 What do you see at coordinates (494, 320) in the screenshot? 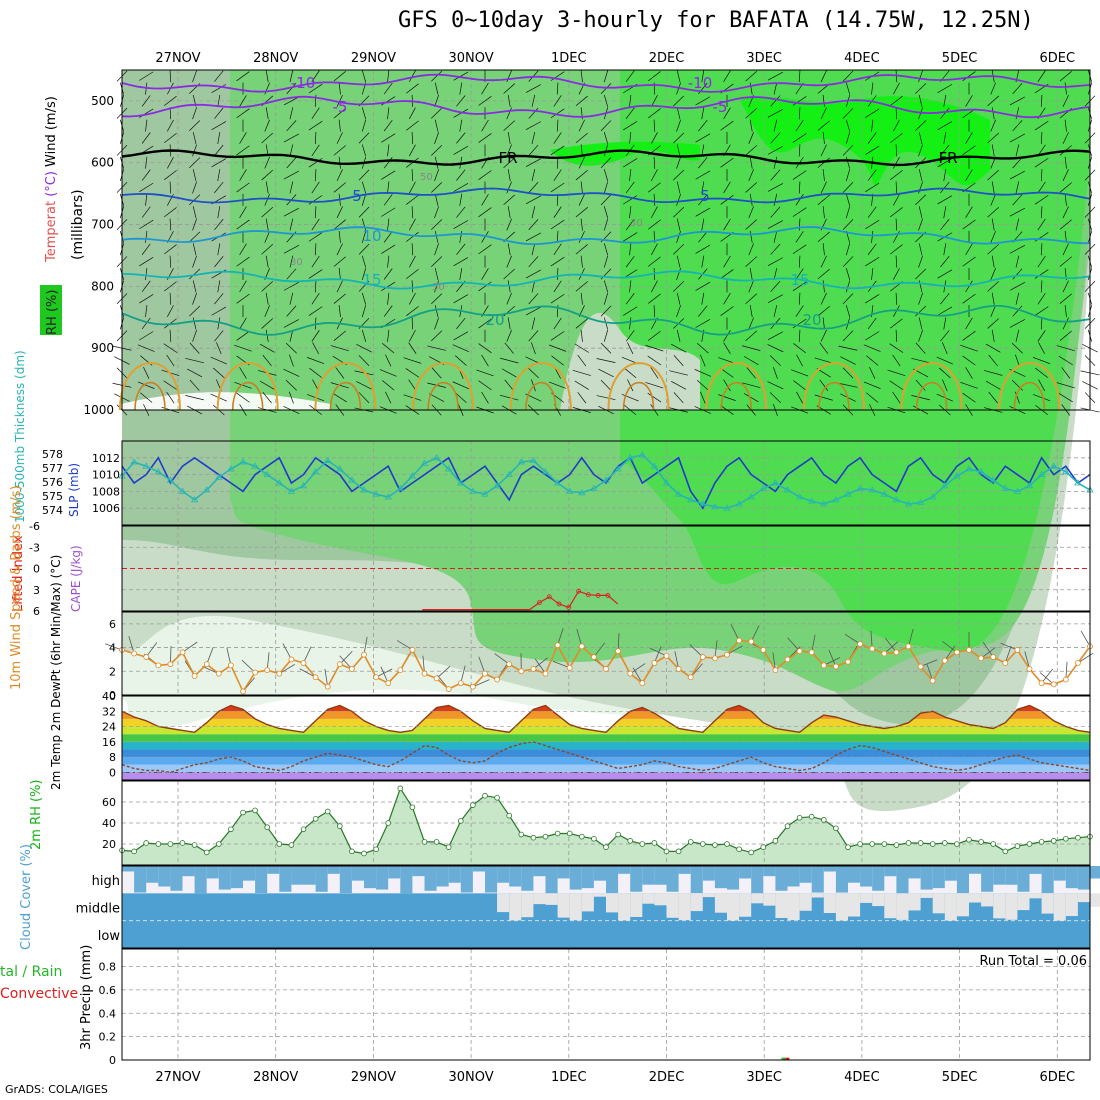
I see `temp-contour-label: 20` at bounding box center [494, 320].